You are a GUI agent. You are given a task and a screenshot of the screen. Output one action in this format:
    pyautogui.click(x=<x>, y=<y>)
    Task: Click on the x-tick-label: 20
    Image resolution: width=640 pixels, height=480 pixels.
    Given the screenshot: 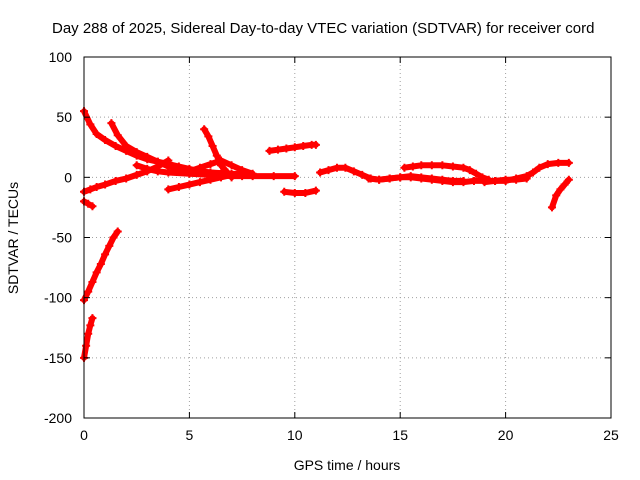 What is the action you would take?
    pyautogui.click(x=506, y=435)
    